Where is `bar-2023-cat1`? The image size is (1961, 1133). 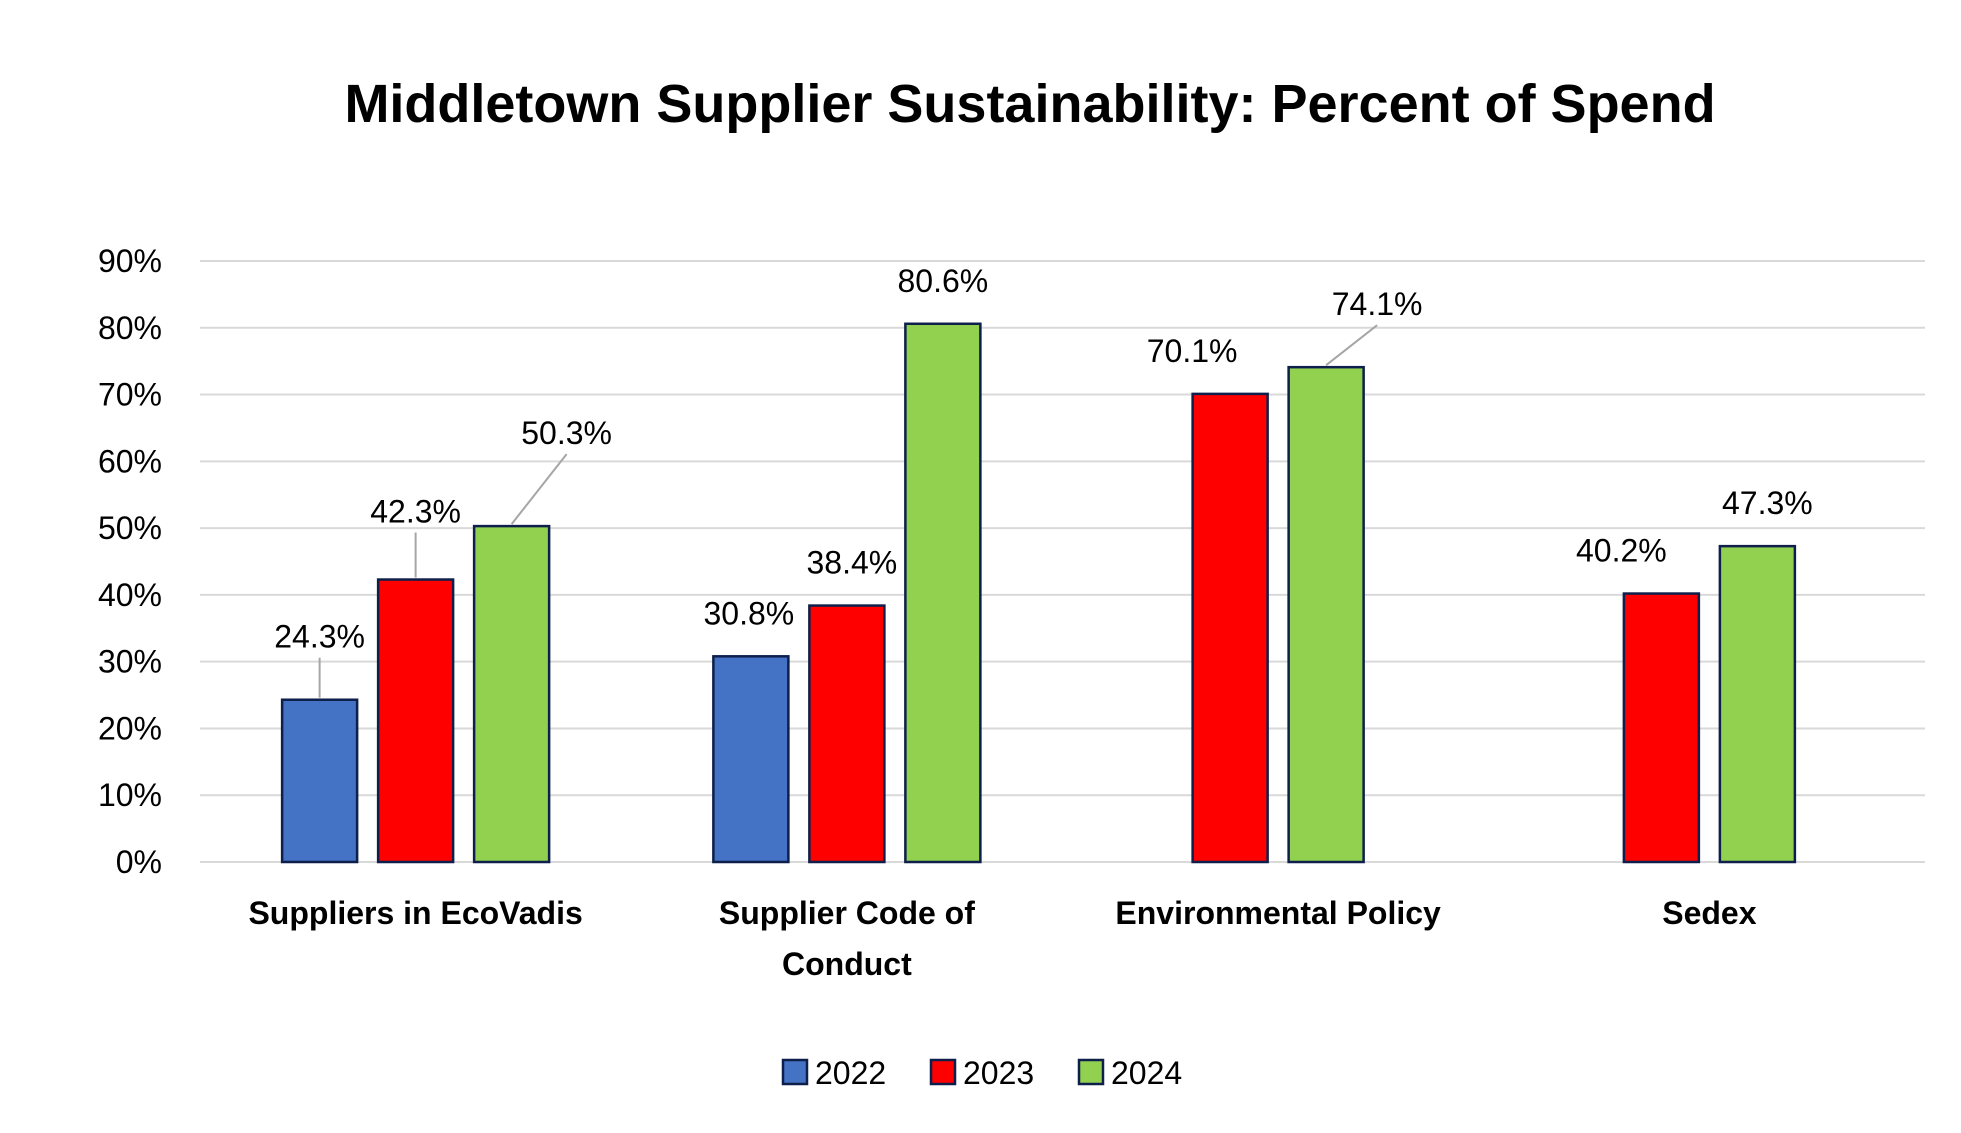
bar-2023-cat1 is located at coordinates (415, 721).